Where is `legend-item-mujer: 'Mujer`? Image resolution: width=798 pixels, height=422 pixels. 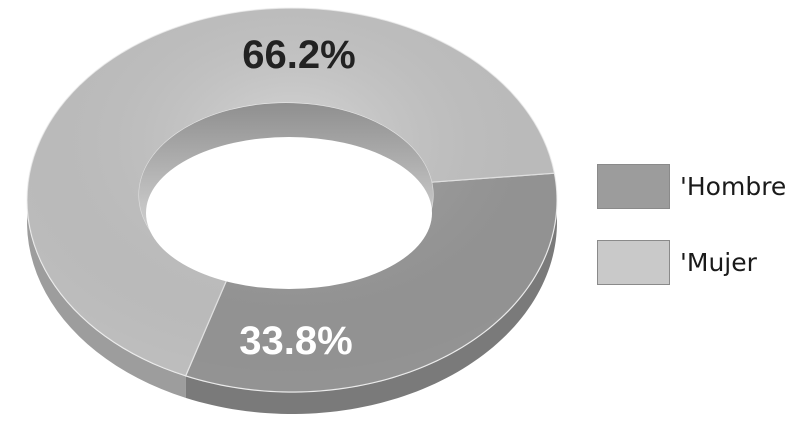
legend-item-mujer: 'Mujer is located at coordinates (691, 262).